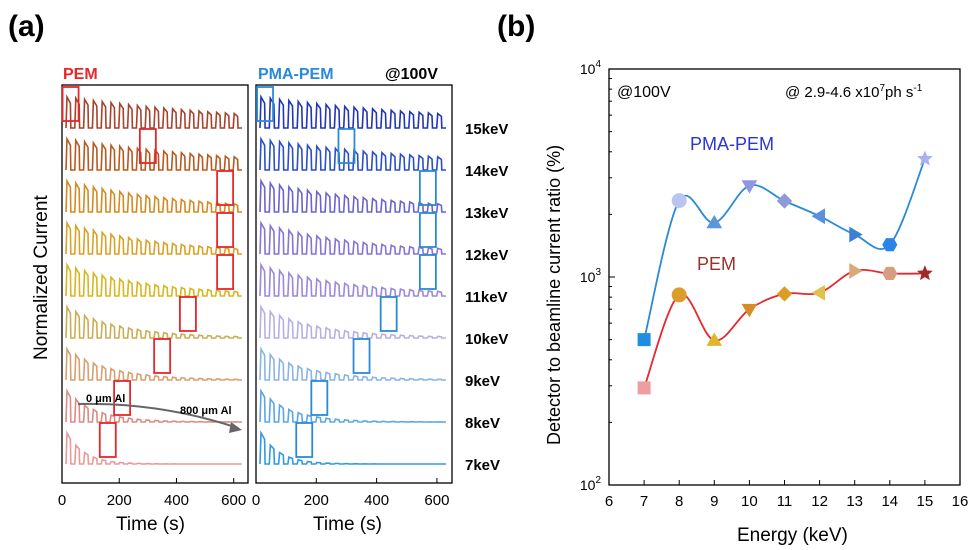 This screenshot has height=550, width=969. What do you see at coordinates (411, 74) in the screenshot?
I see `voltage-label: @100V` at bounding box center [411, 74].